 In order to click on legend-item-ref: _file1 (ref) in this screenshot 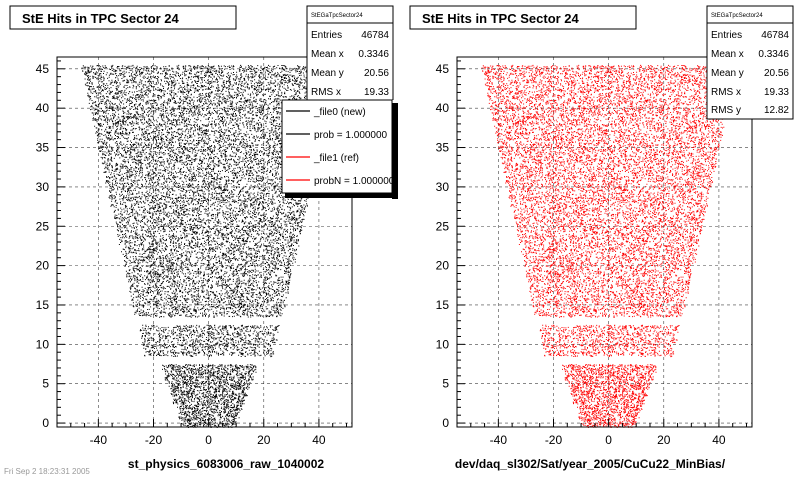, I will do `click(336, 158)`.